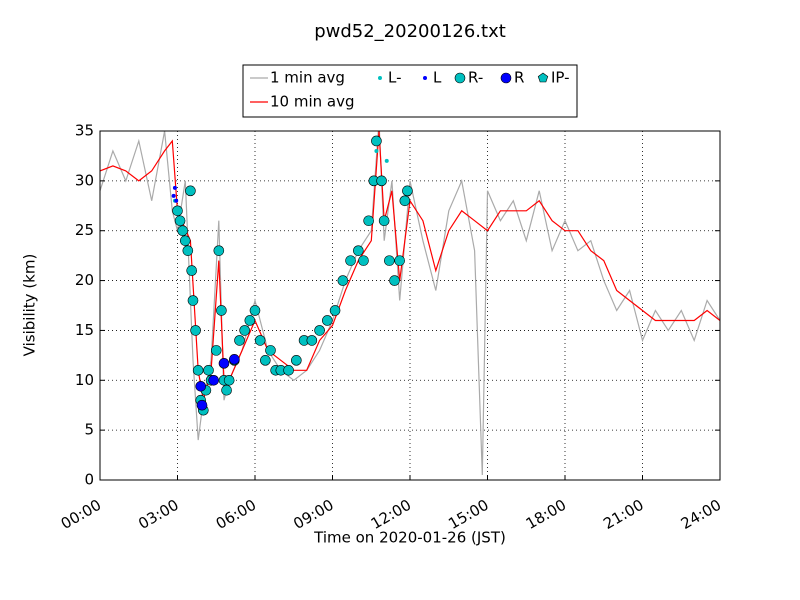 This screenshot has width=800, height=600. Describe the element at coordinates (307, 78) in the screenshot. I see `legend-label: 1 min avg` at that location.